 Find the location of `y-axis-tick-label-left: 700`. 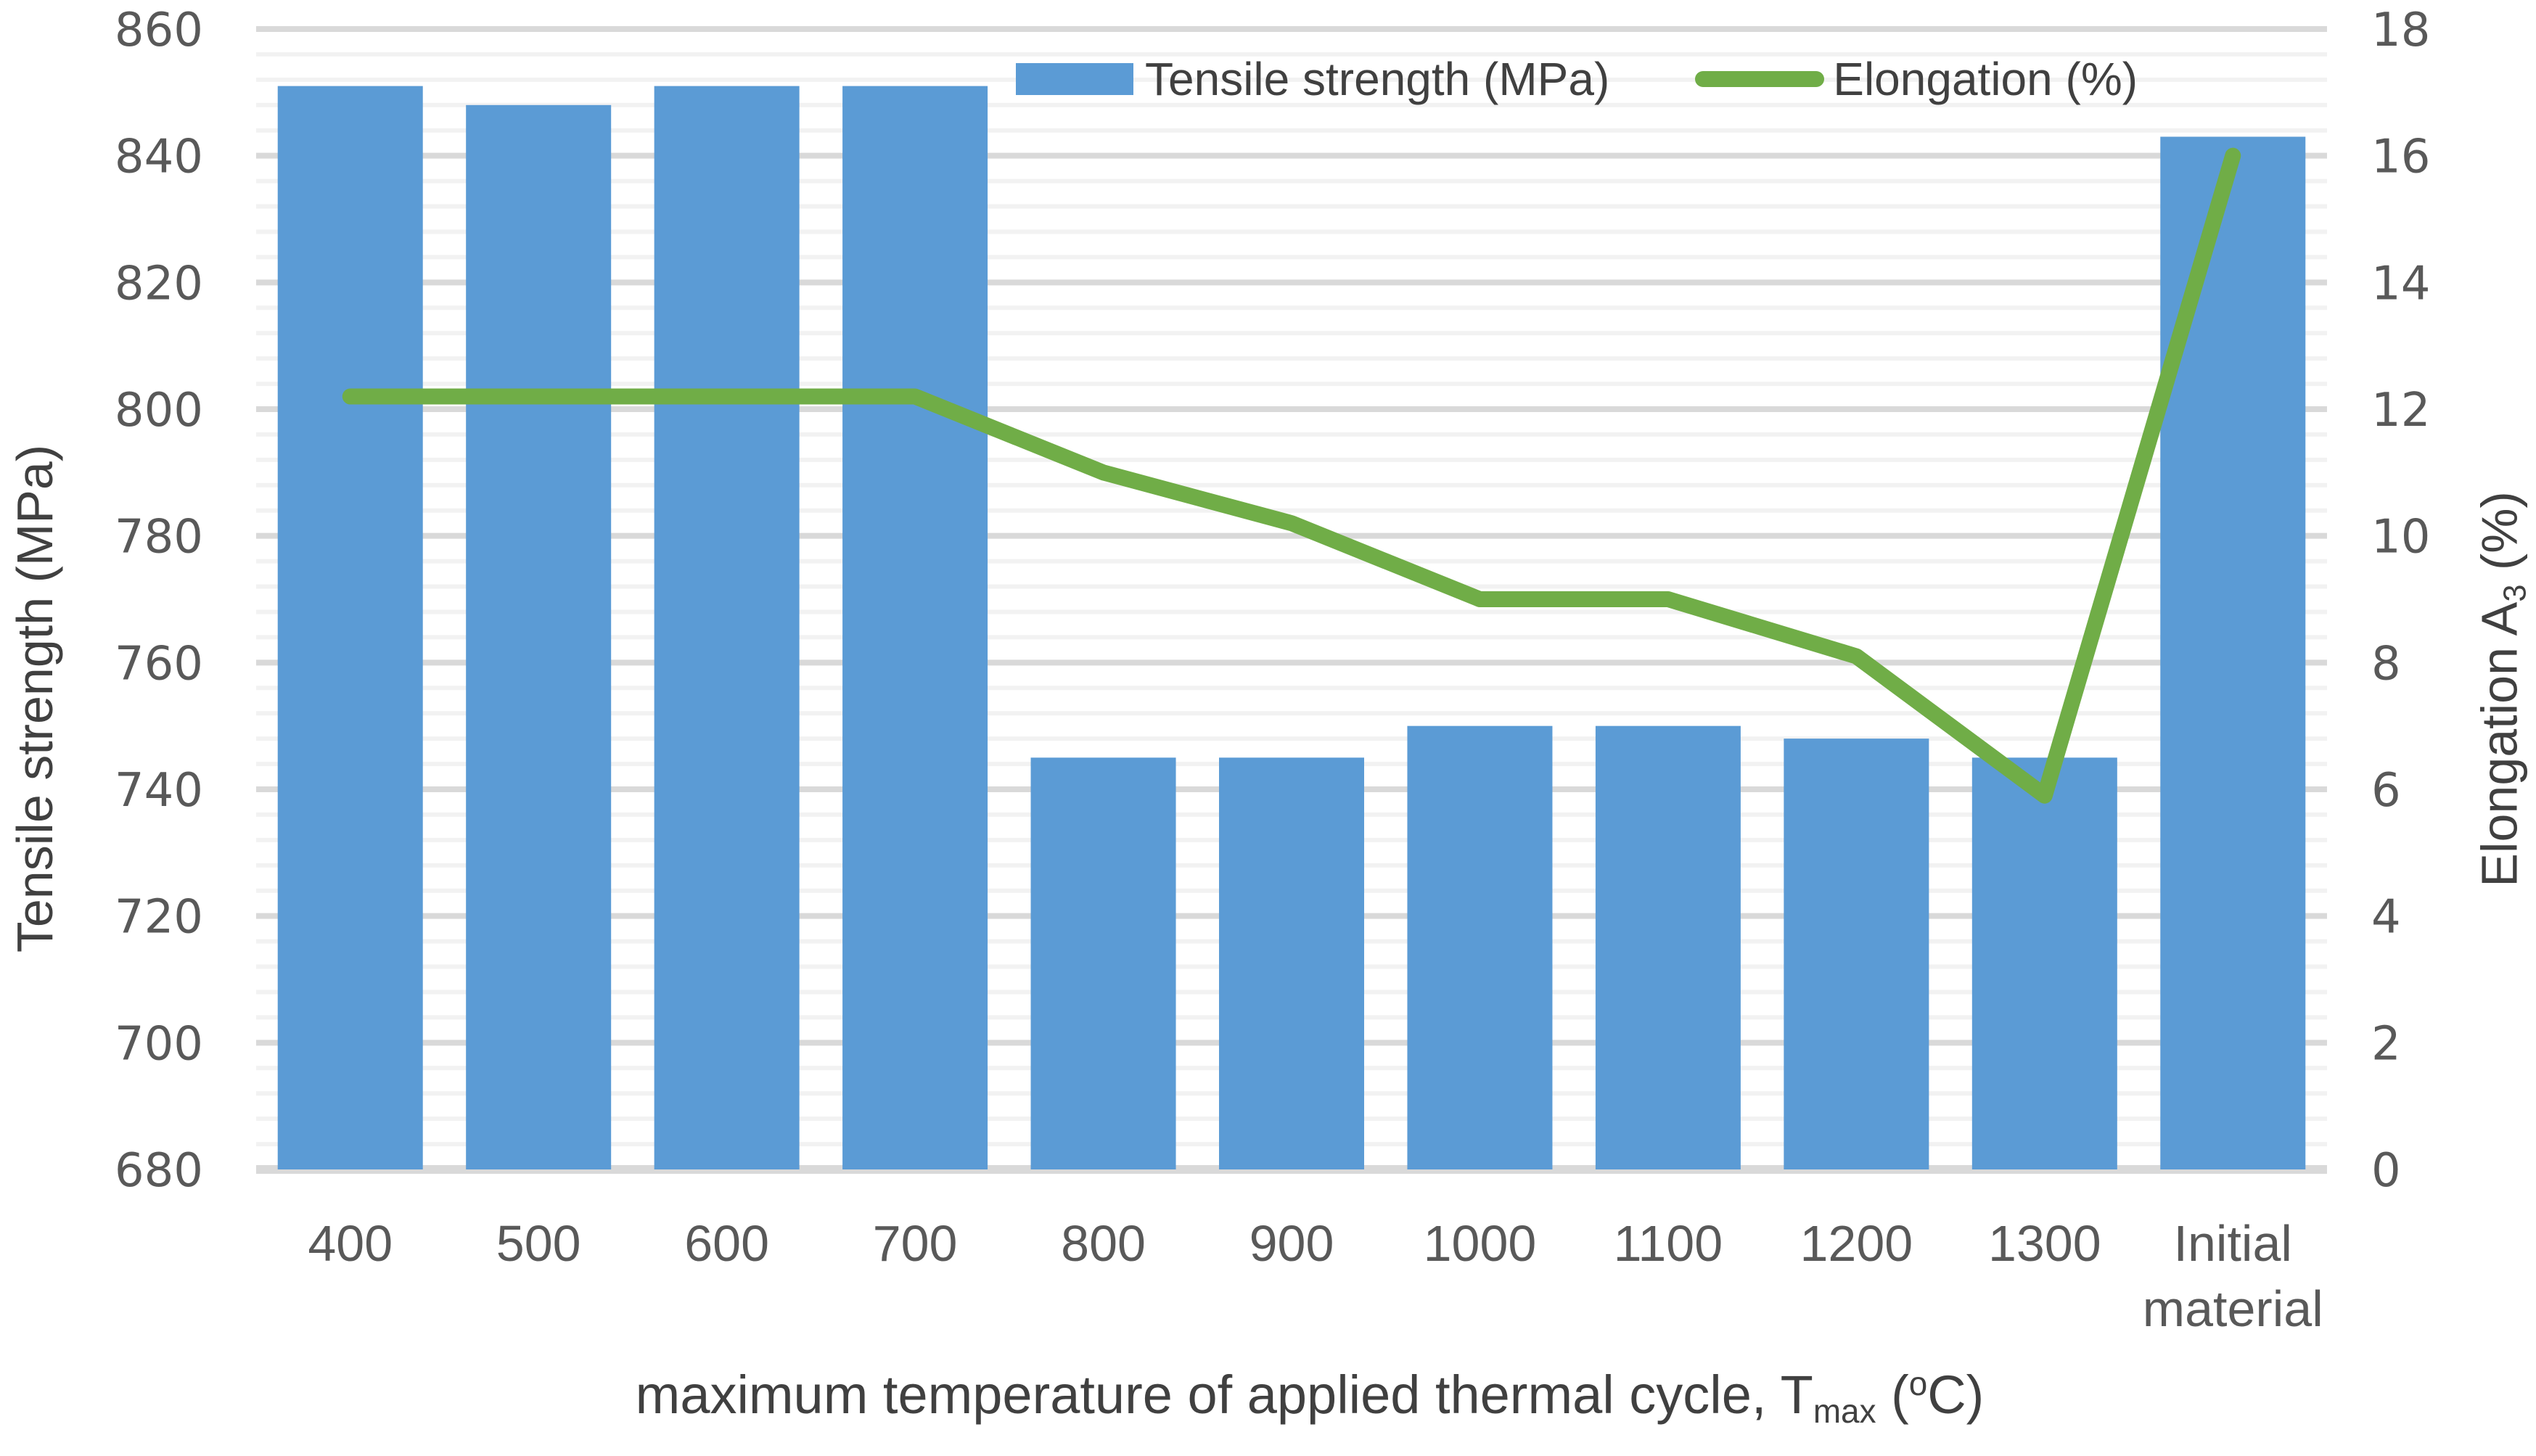

y-axis-tick-label-left: 700 is located at coordinates (159, 1044).